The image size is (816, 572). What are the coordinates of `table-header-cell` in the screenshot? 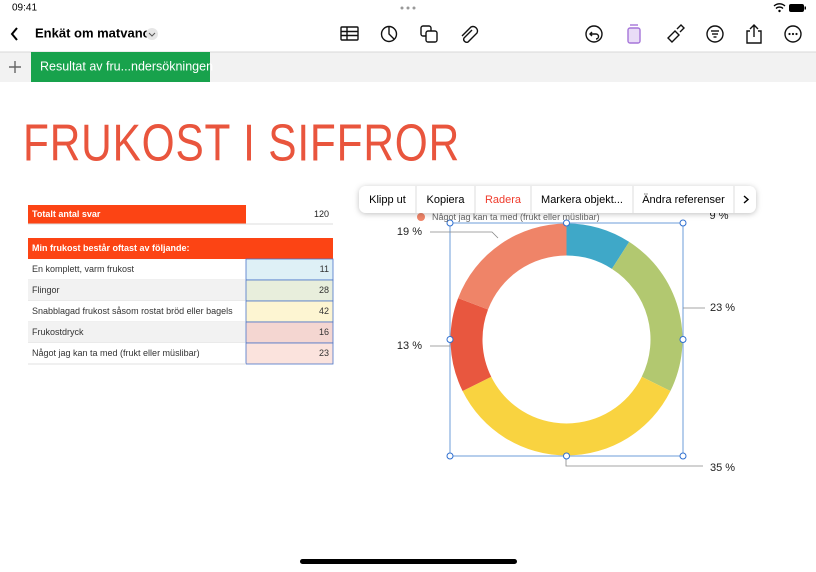 It's located at (180, 248).